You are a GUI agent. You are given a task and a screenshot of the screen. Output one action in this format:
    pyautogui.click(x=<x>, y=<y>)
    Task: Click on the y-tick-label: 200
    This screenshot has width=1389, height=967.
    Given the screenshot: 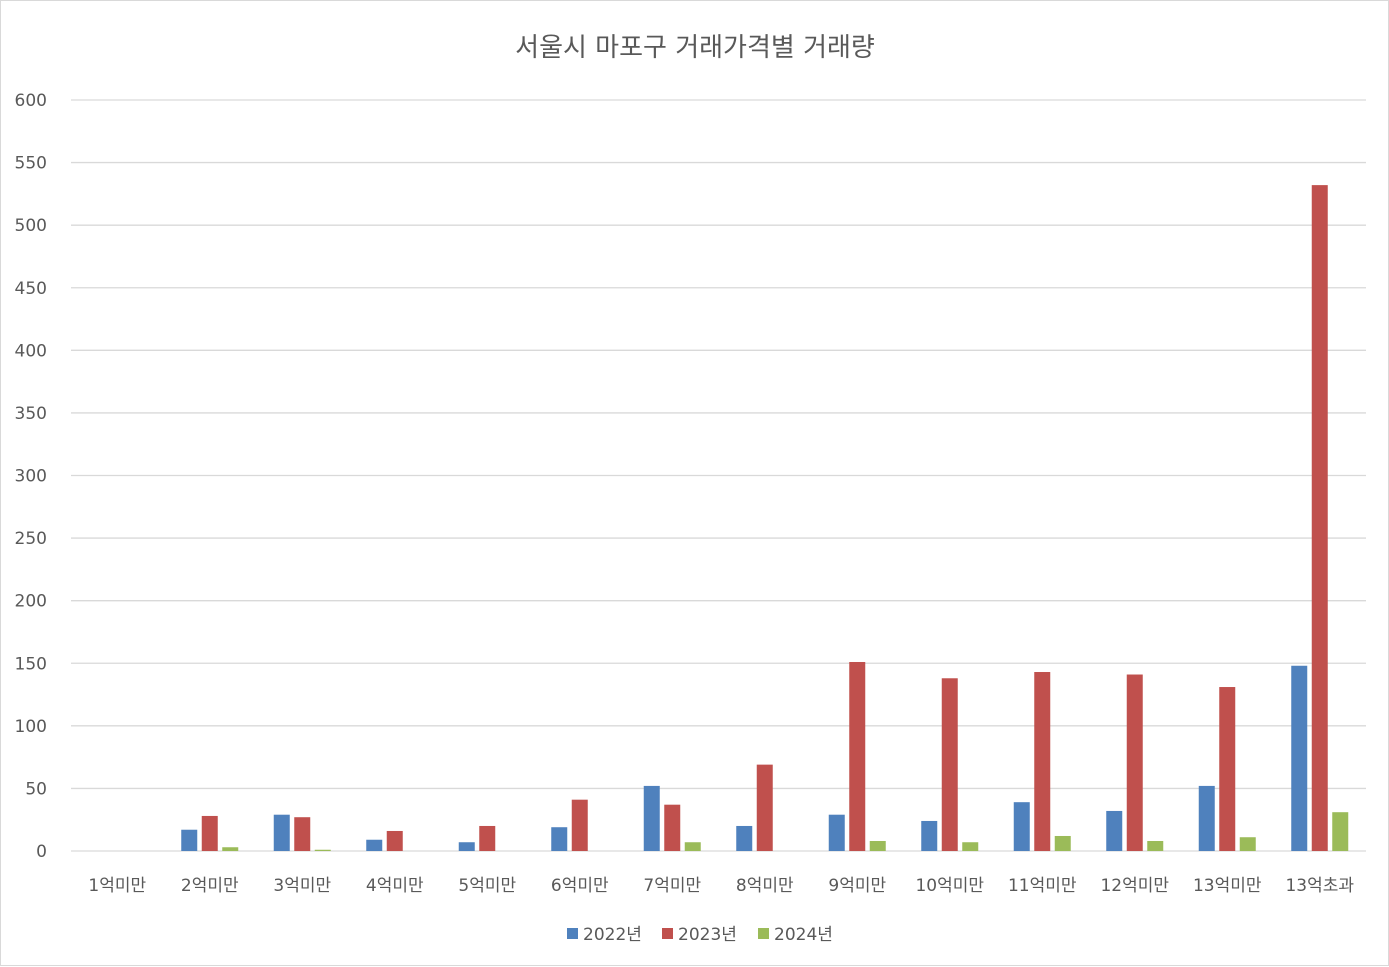 What is the action you would take?
    pyautogui.click(x=31, y=602)
    